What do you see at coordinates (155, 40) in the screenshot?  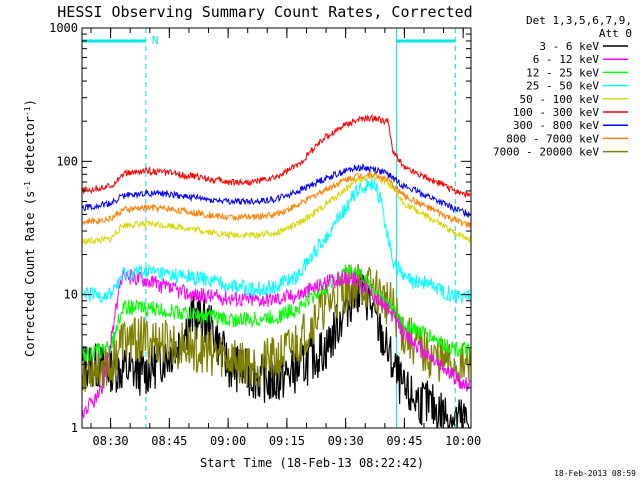 I see `flag-marker-label: N` at bounding box center [155, 40].